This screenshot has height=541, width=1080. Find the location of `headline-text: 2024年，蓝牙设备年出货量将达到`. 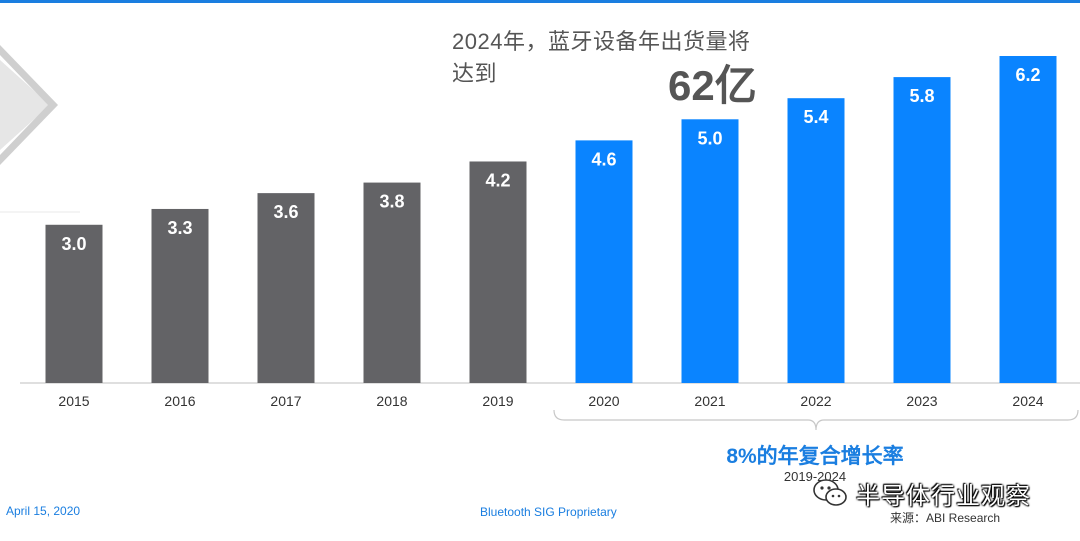

headline-text: 2024年，蓝牙设备年出货量将达到 is located at coordinates (601, 57).